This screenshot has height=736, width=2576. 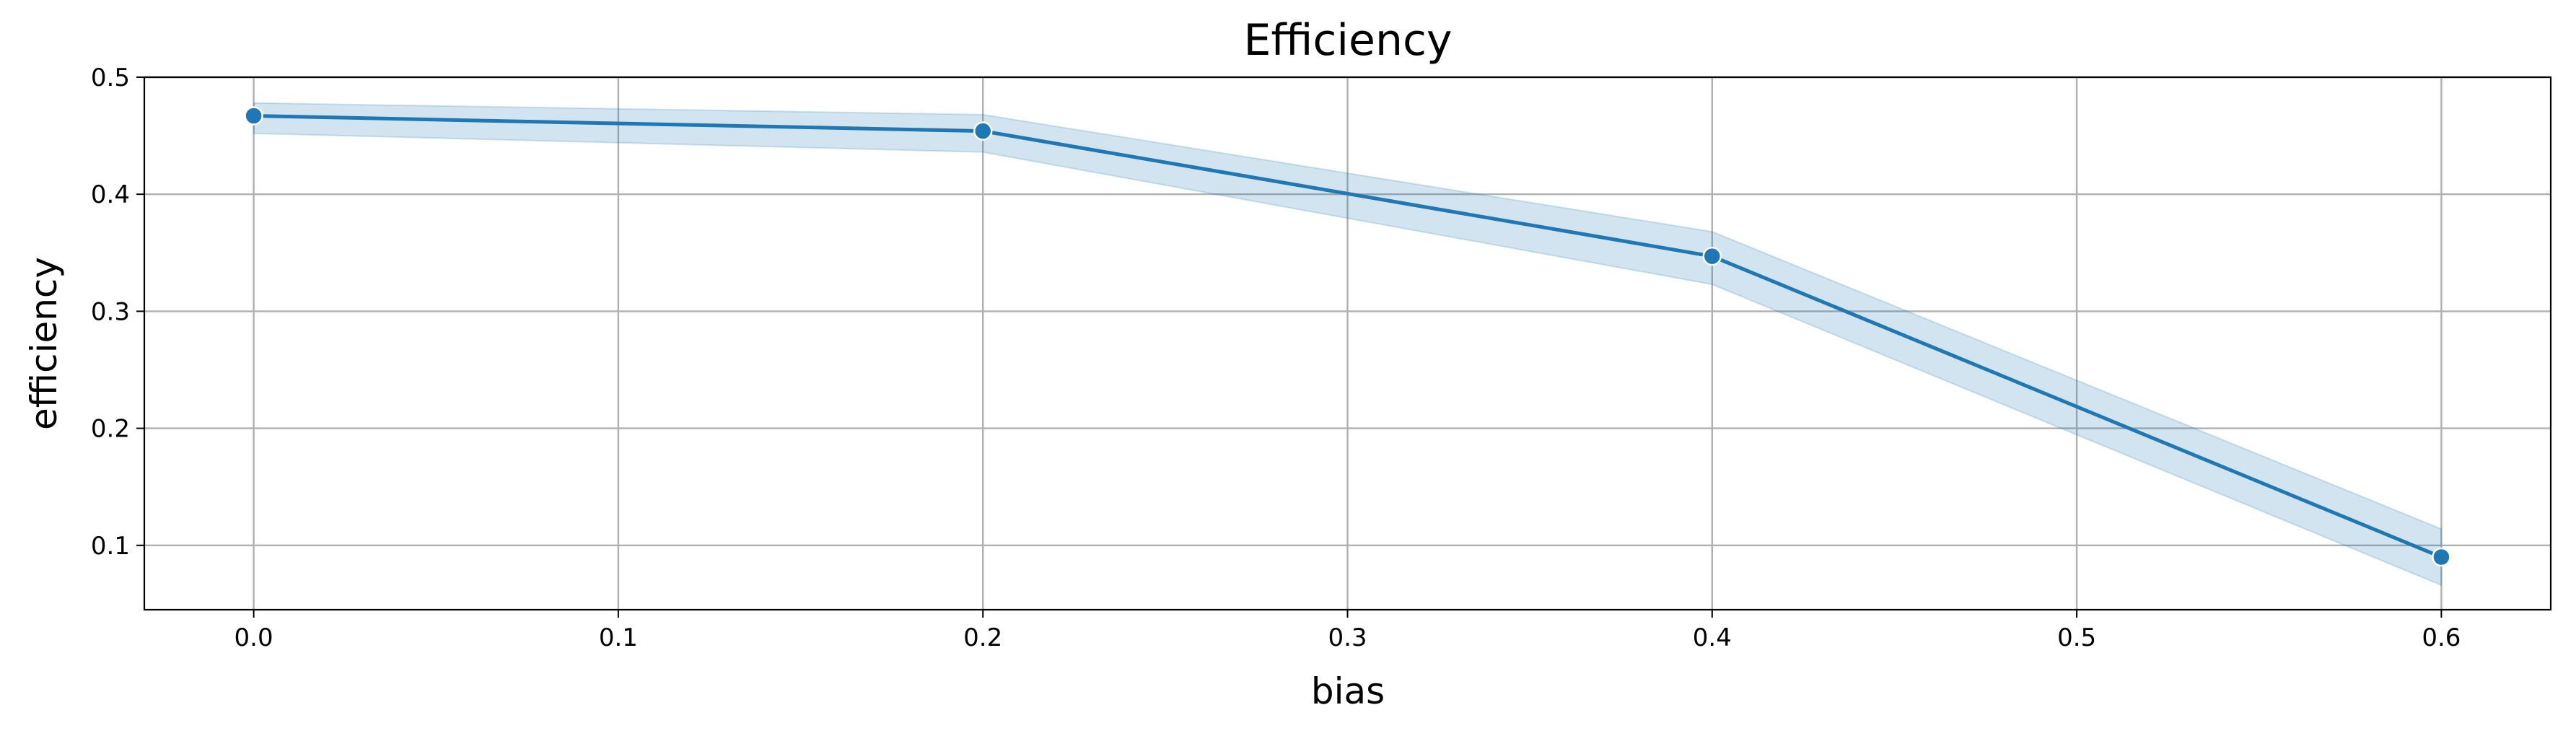 I want to click on x-tick-label: 0.3, so click(x=1347, y=637).